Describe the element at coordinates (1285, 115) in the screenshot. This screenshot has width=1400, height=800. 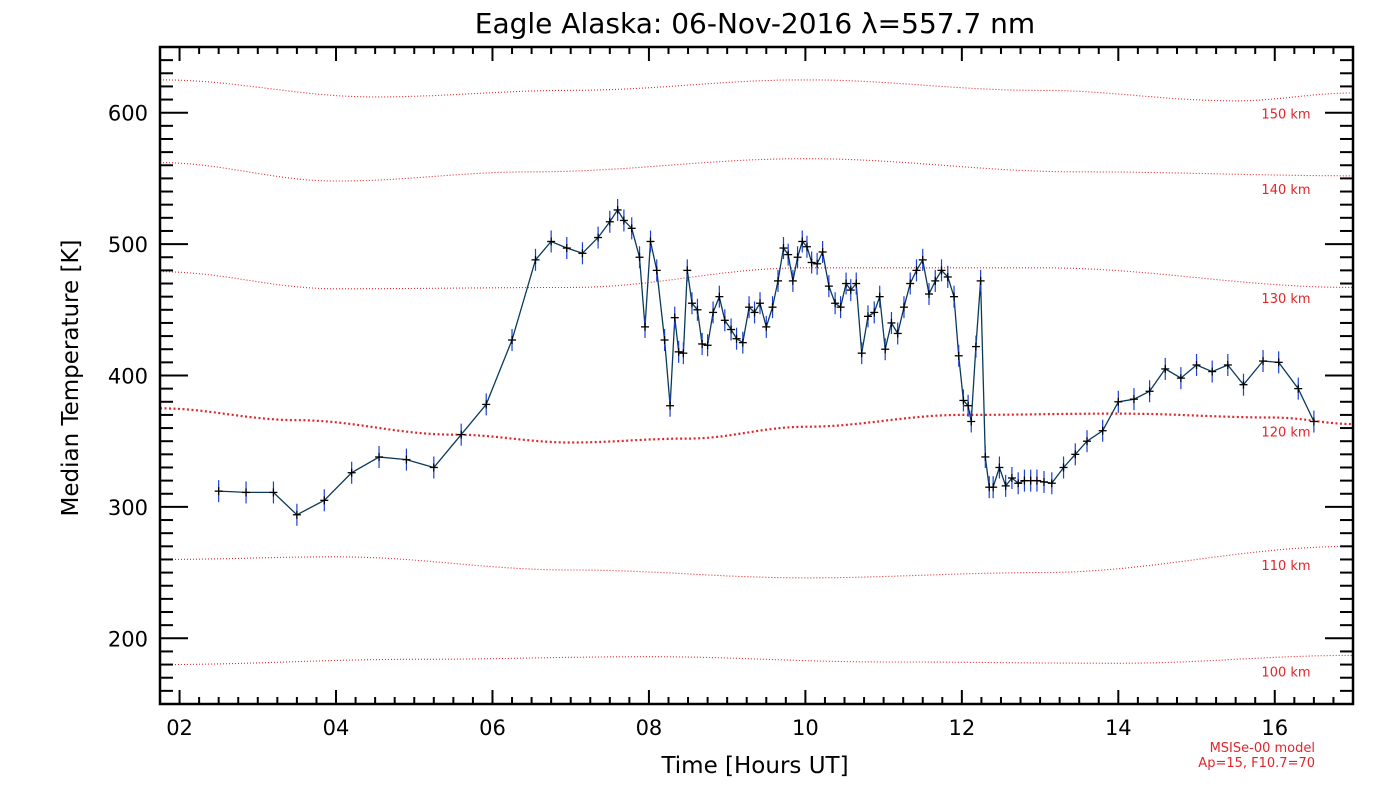
I see `model-curve-label-5: 150 km` at that location.